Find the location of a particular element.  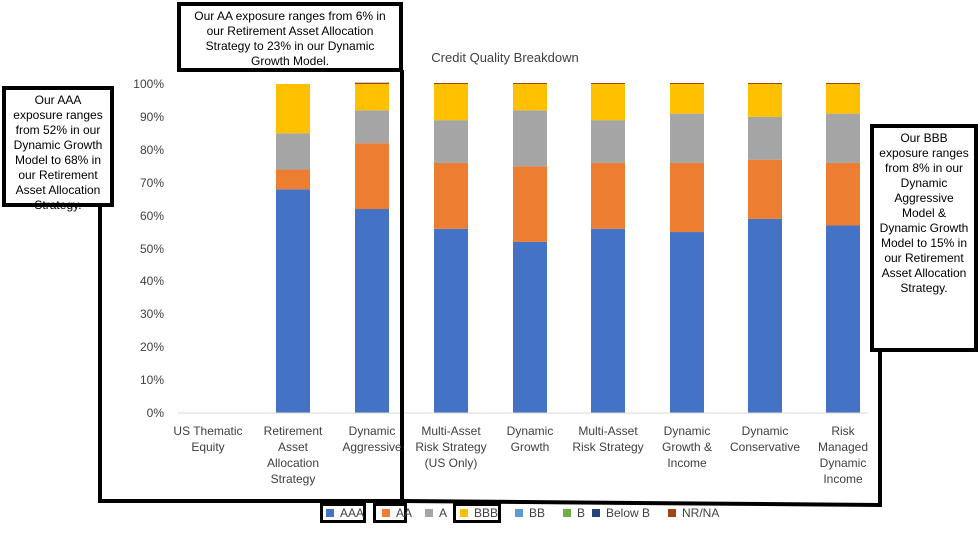

legend-label: BB is located at coordinates (537, 513).